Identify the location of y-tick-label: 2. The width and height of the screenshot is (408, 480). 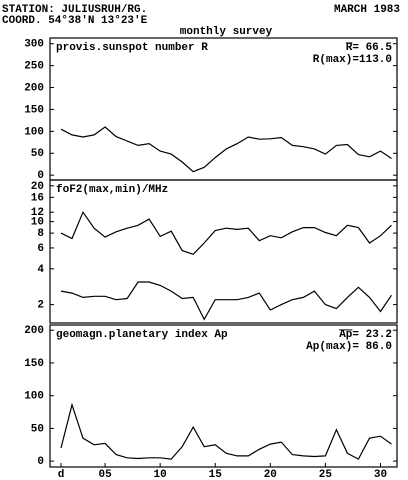
(40, 306).